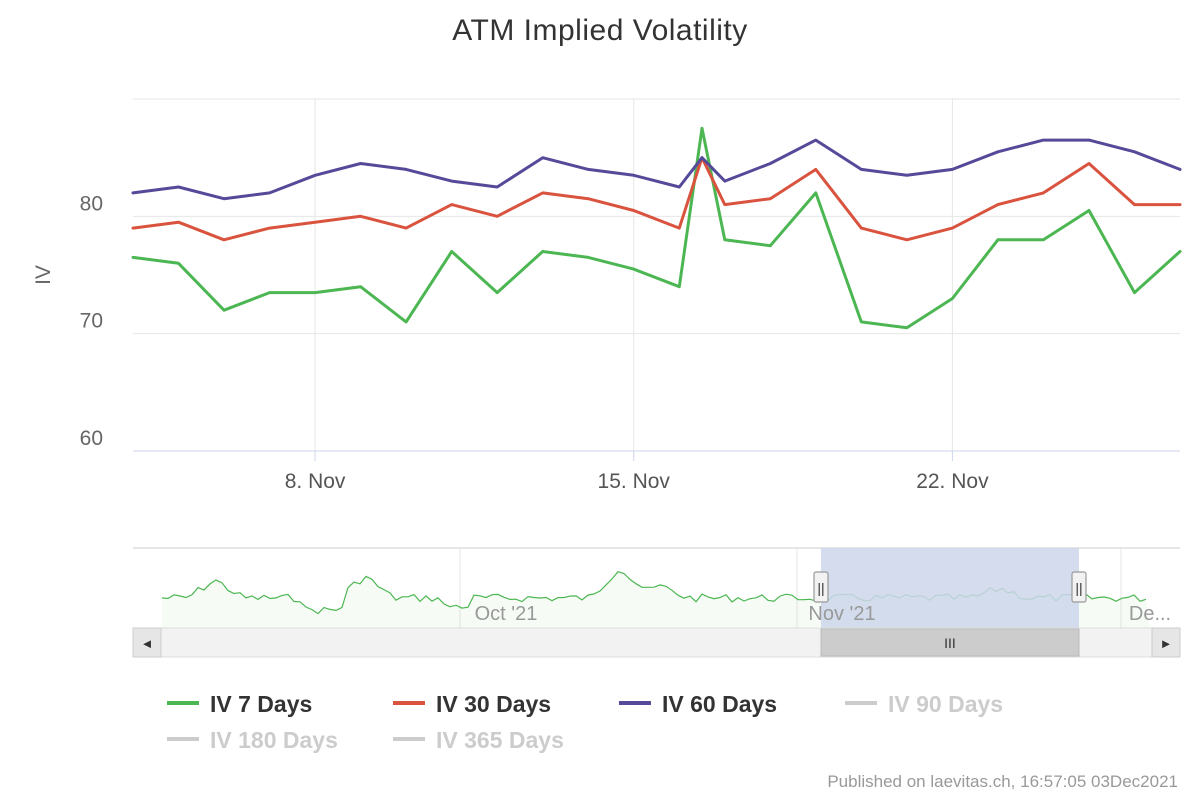  Describe the element at coordinates (656, 169) in the screenshot. I see `series-line-iv-60-days` at that location.